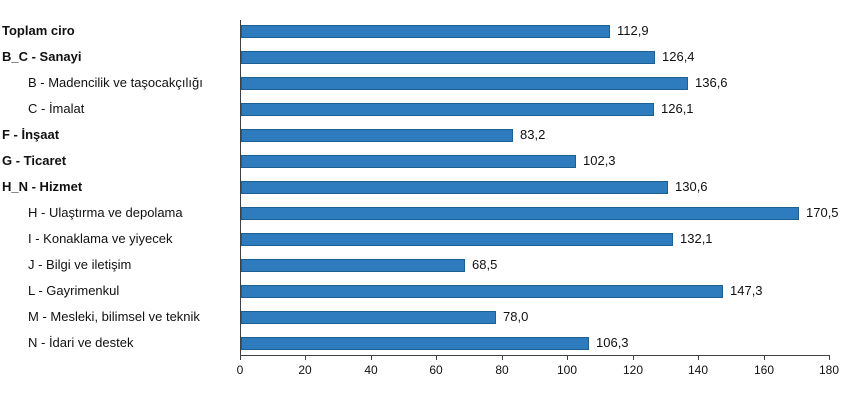  I want to click on value-label: 126,4, so click(678, 56).